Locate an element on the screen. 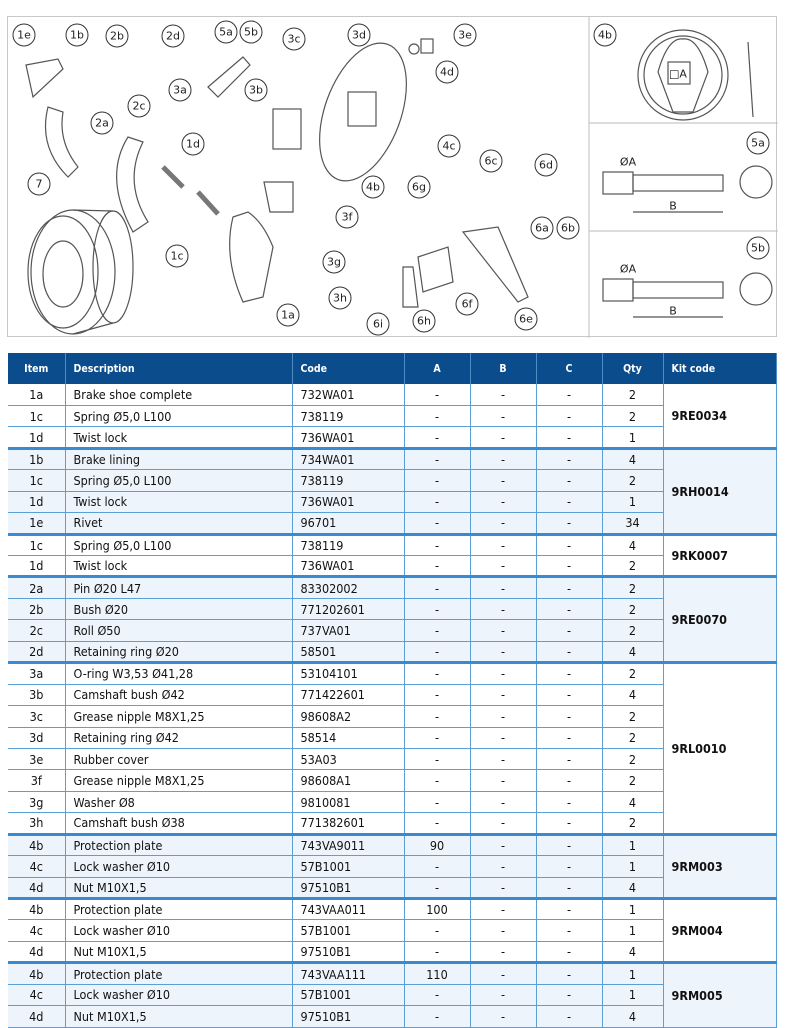 This screenshot has height=1028, width=787. table-row: 4b Protection plate 743VAA111 110- -1 9RM005 is located at coordinates (392, 994).